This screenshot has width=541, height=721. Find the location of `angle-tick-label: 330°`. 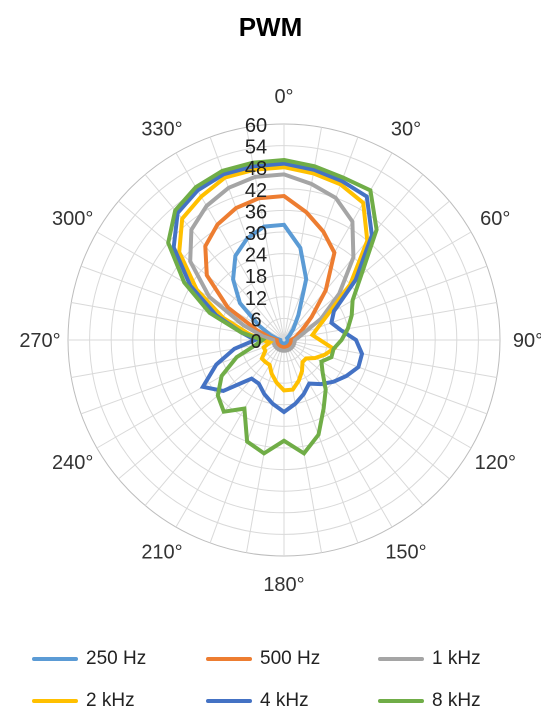

angle-tick-label: 330° is located at coordinates (161, 130).